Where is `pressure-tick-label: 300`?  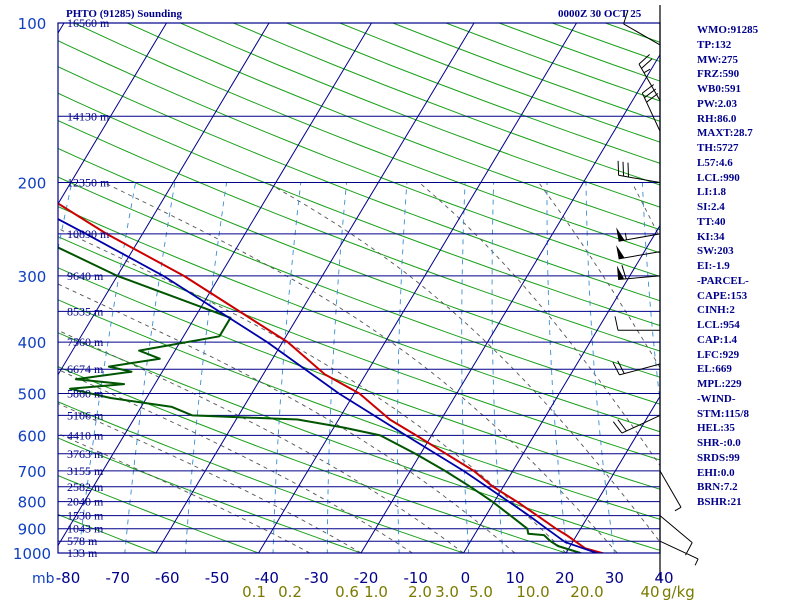
pressure-tick-label: 300 is located at coordinates (32, 277).